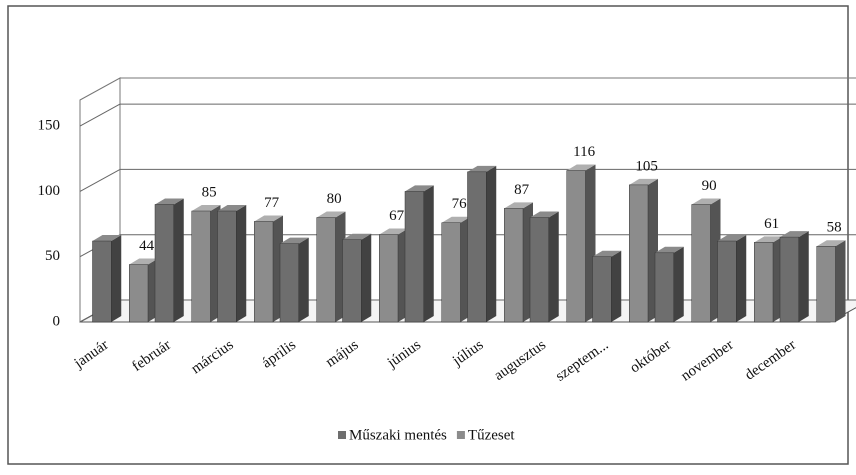 The width and height of the screenshot is (856, 475). What do you see at coordinates (91, 354) in the screenshot?
I see `x-tick-label: január` at bounding box center [91, 354].